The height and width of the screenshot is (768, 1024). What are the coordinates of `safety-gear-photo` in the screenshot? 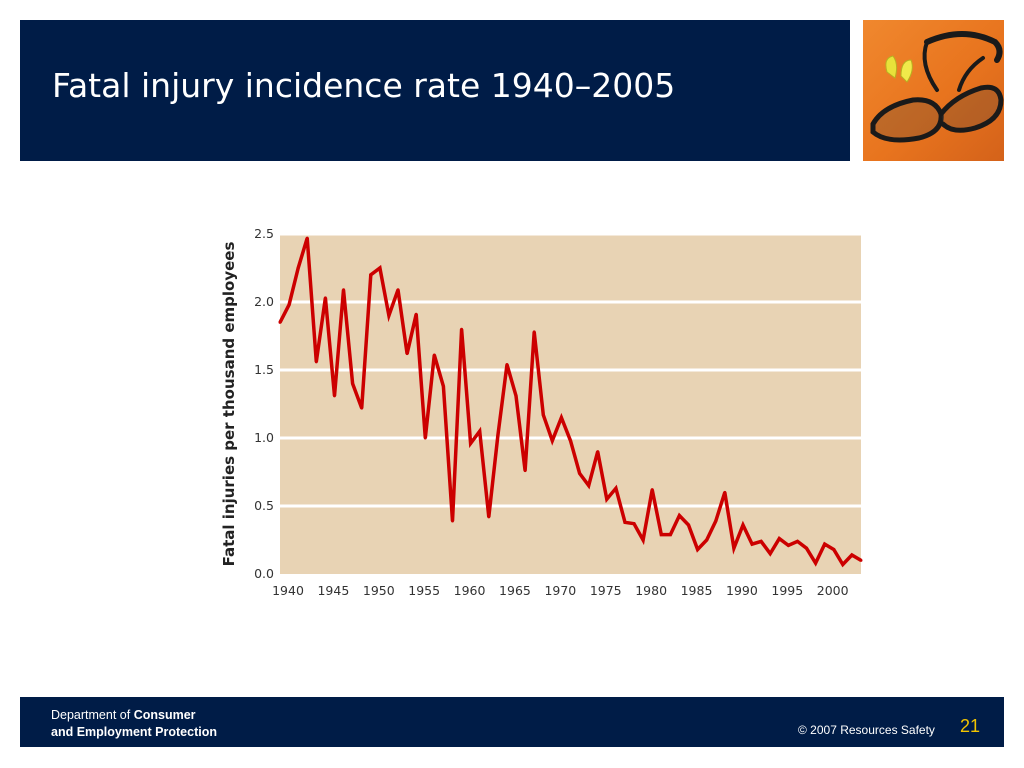 It's located at (933, 90).